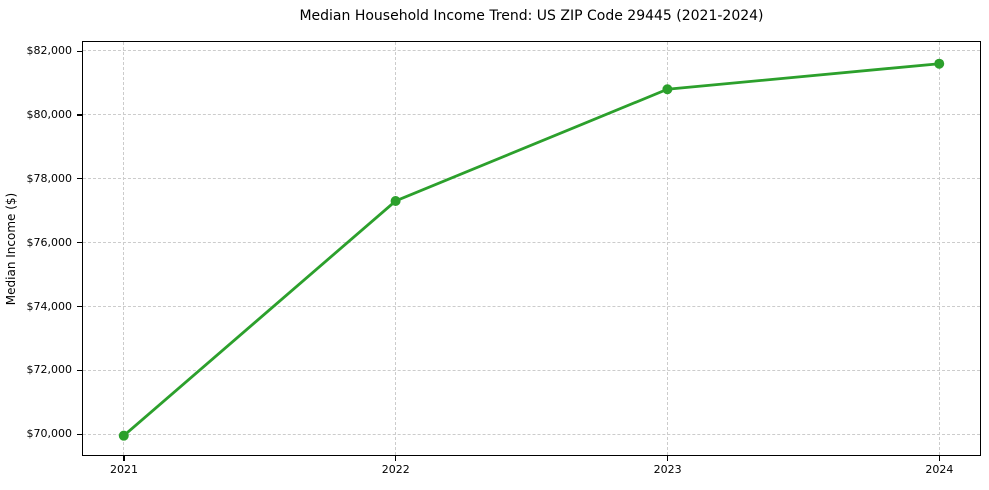  I want to click on y-tick-label: $74,000, so click(49, 306).